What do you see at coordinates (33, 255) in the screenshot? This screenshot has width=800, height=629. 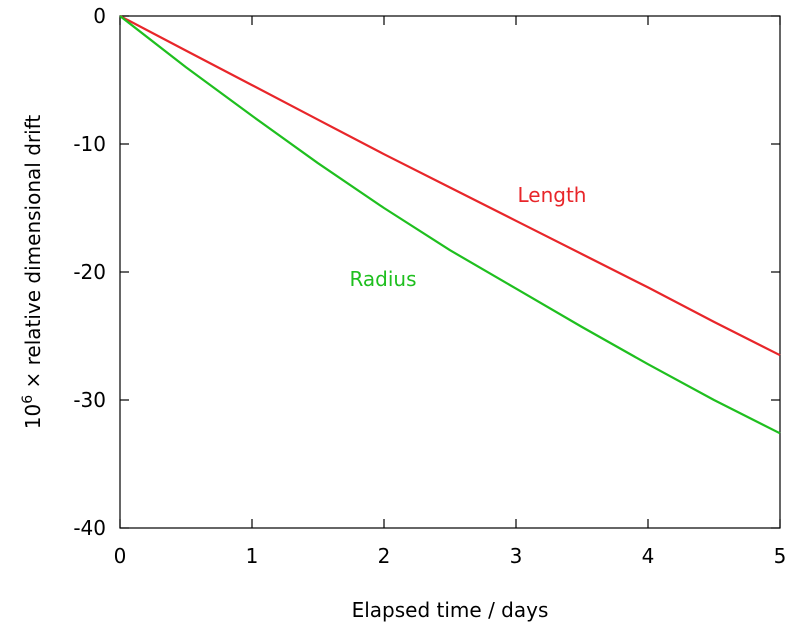 I see `y-axis-label-rest: × relative dimensional drift` at bounding box center [33, 255].